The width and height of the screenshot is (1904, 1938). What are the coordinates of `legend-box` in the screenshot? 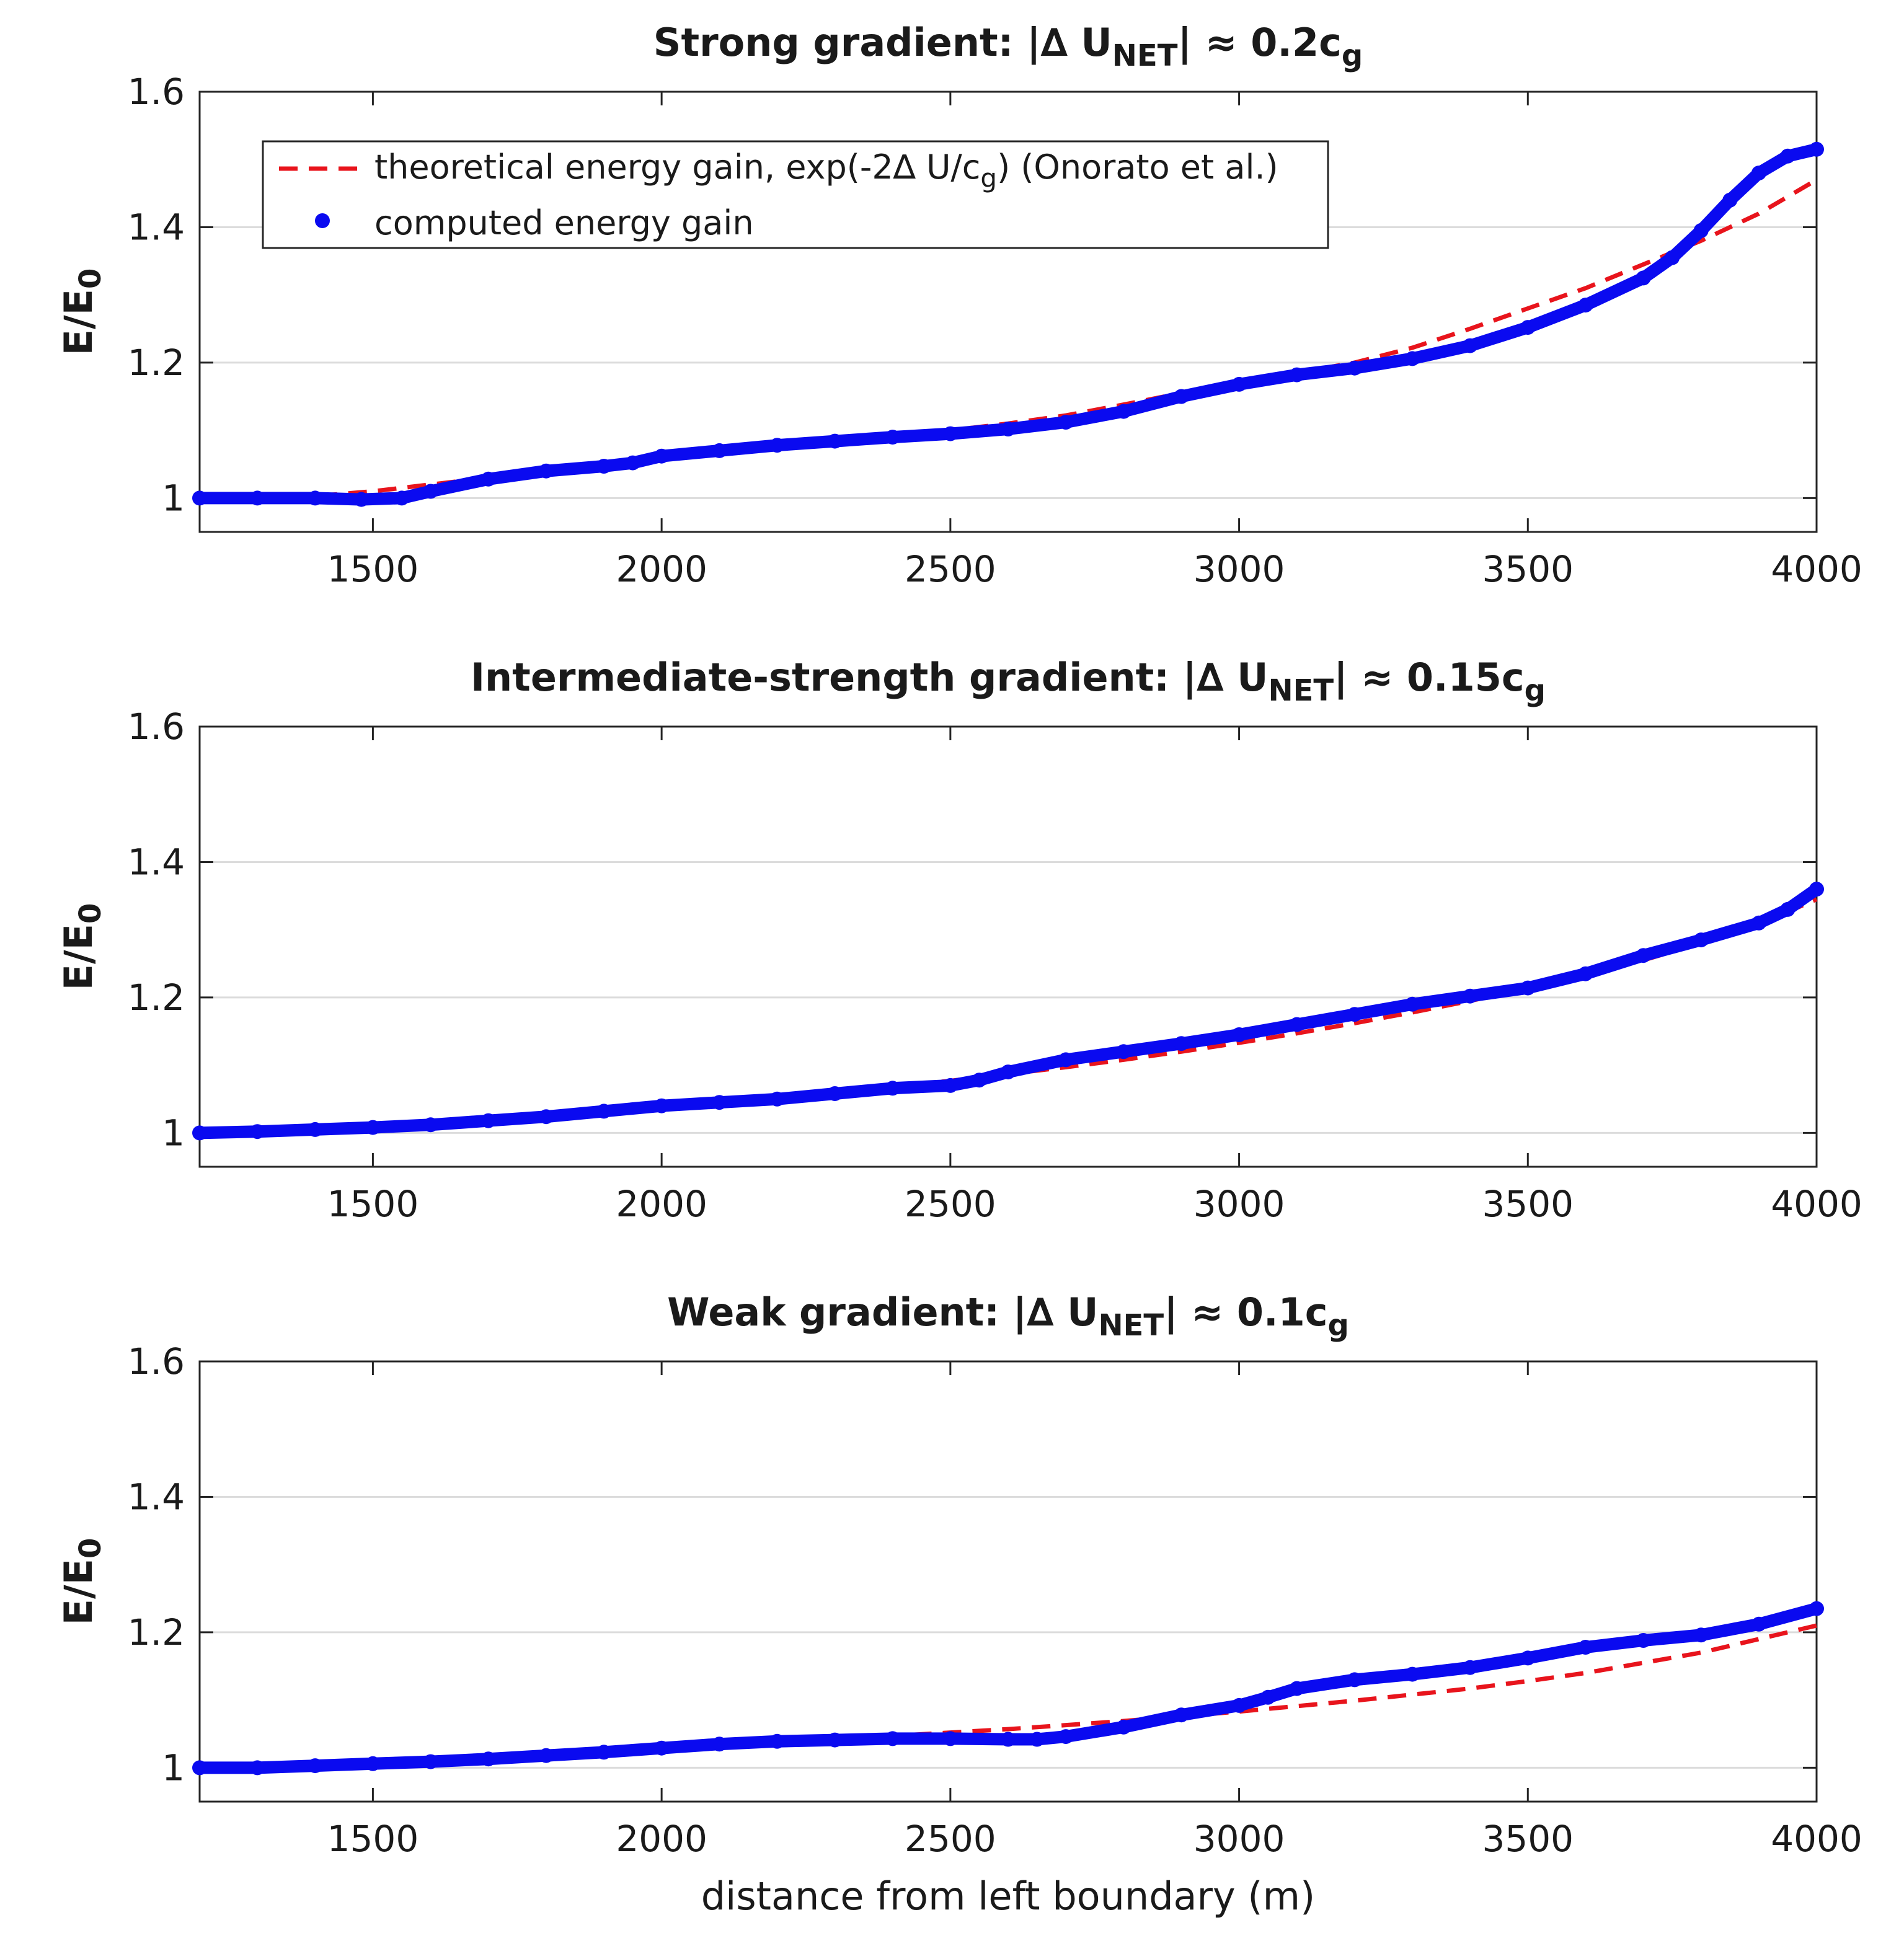 It's located at (796, 194).